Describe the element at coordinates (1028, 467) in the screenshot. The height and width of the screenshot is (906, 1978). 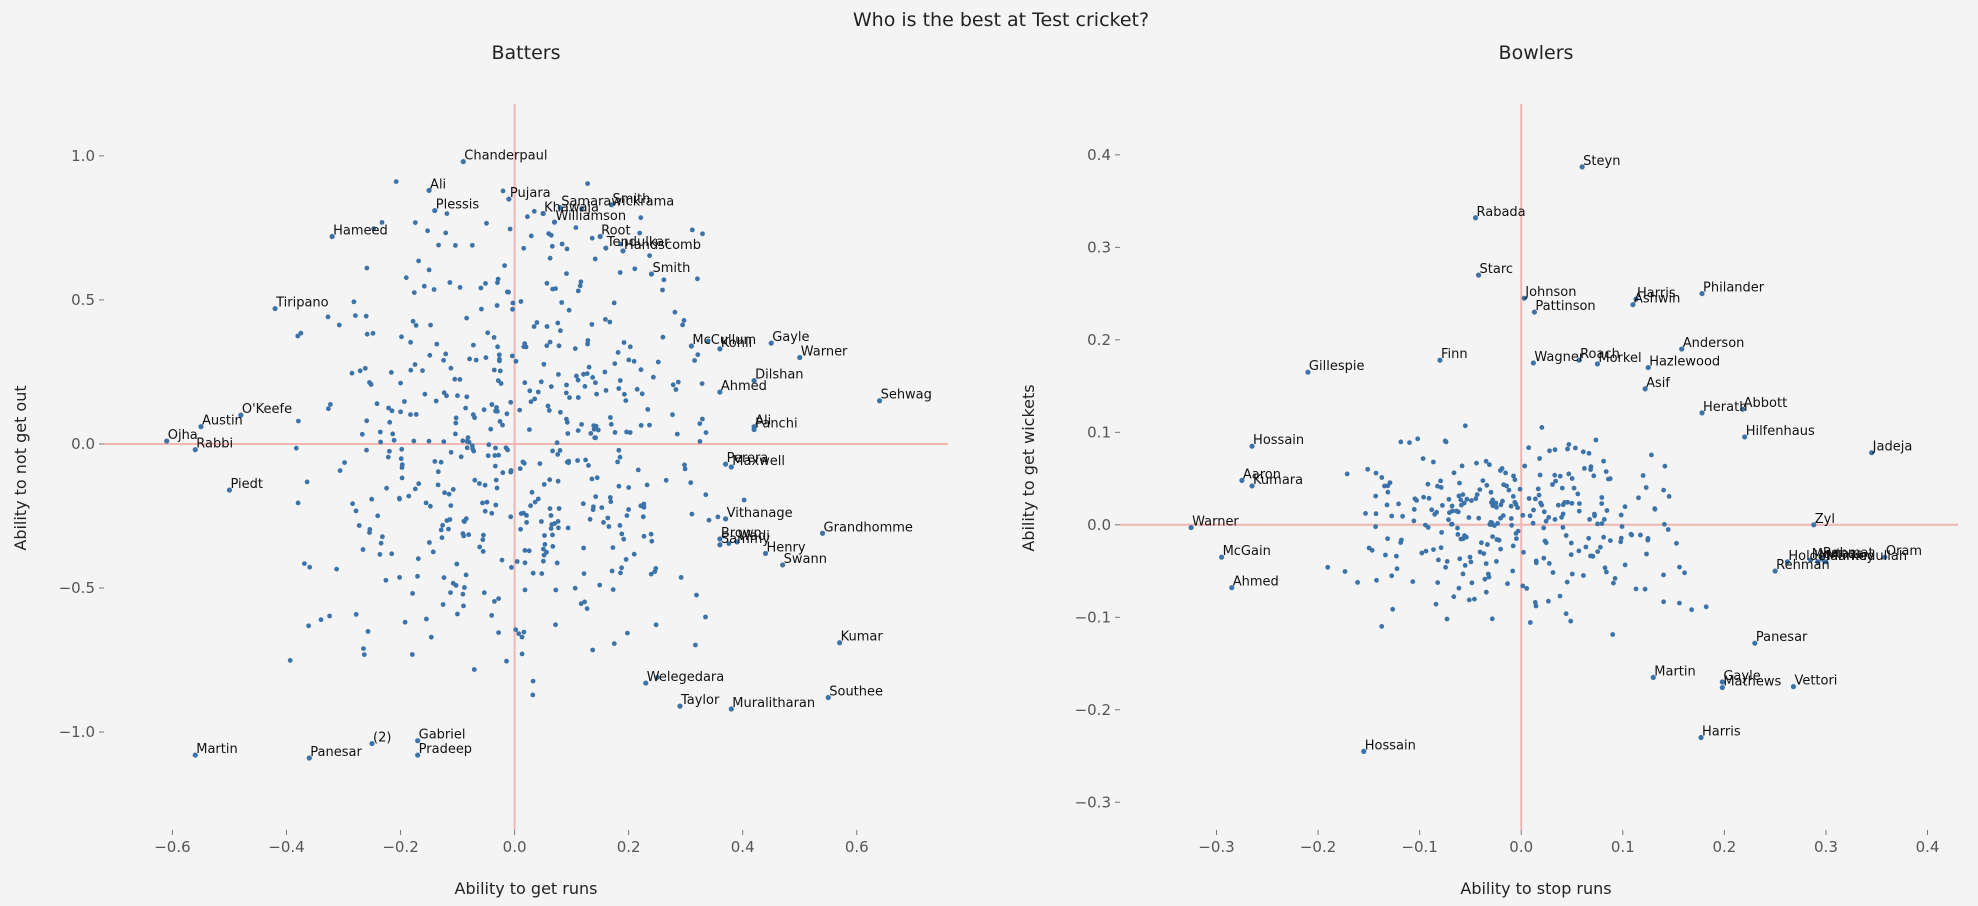
I see `bowlers-y-axis-label: Ability to get wickets` at that location.